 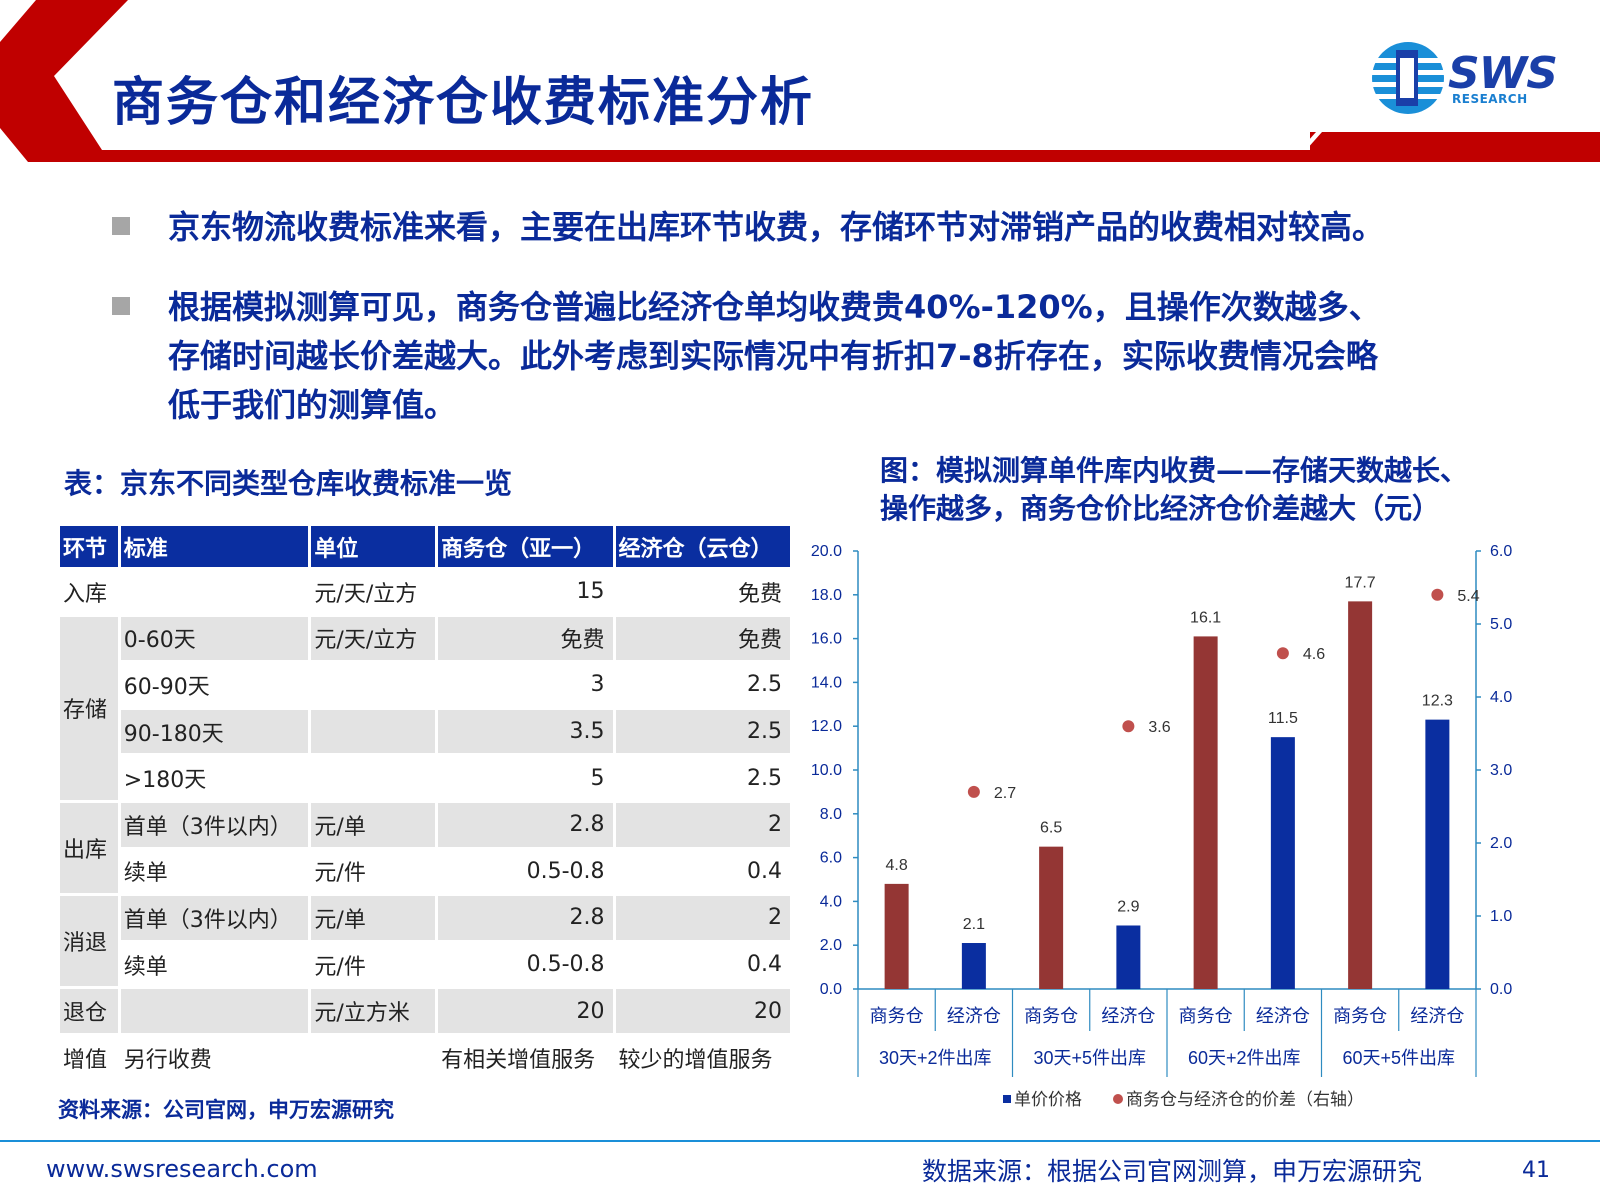 What do you see at coordinates (1408, 78) in the screenshot?
I see `sws-logo-icon` at bounding box center [1408, 78].